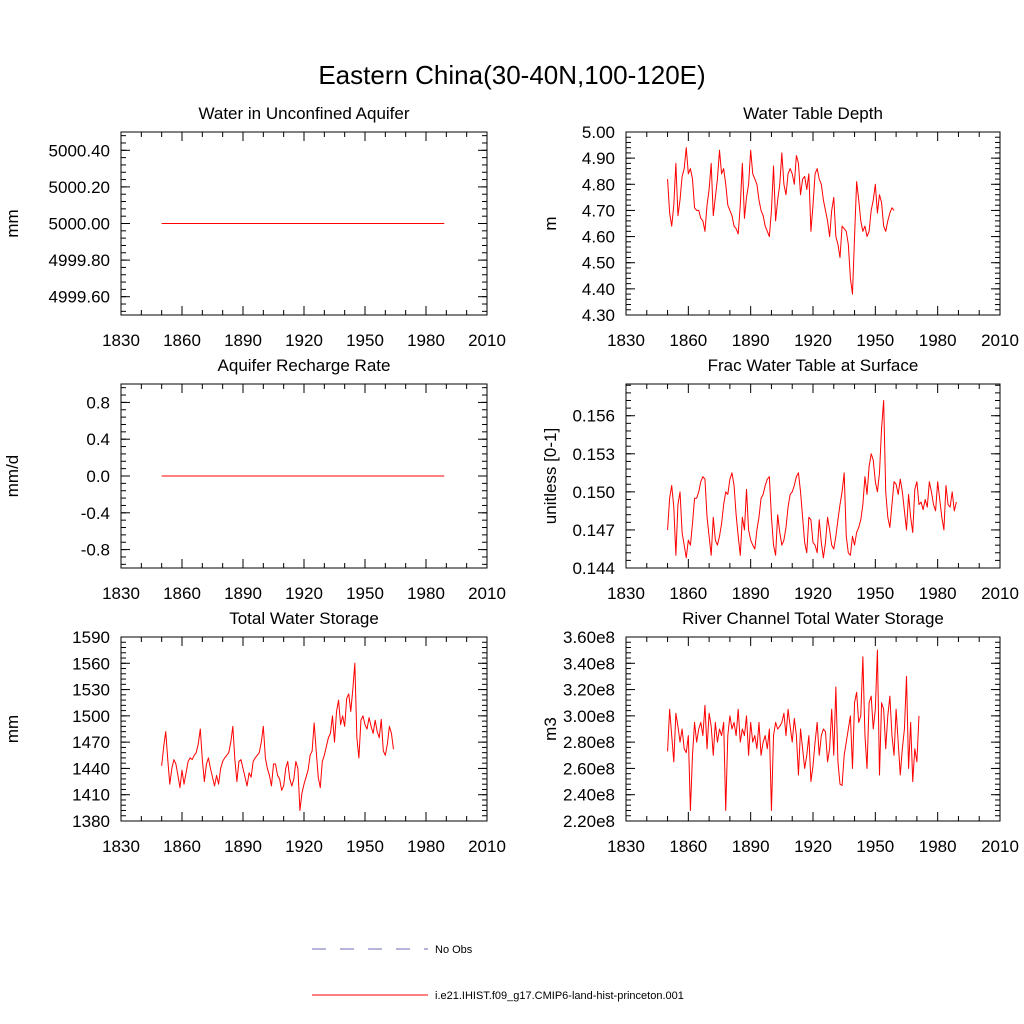 This screenshot has width=1024, height=1024. What do you see at coordinates (598, 210) in the screenshot?
I see `y-tick-label: 4.70` at bounding box center [598, 210].